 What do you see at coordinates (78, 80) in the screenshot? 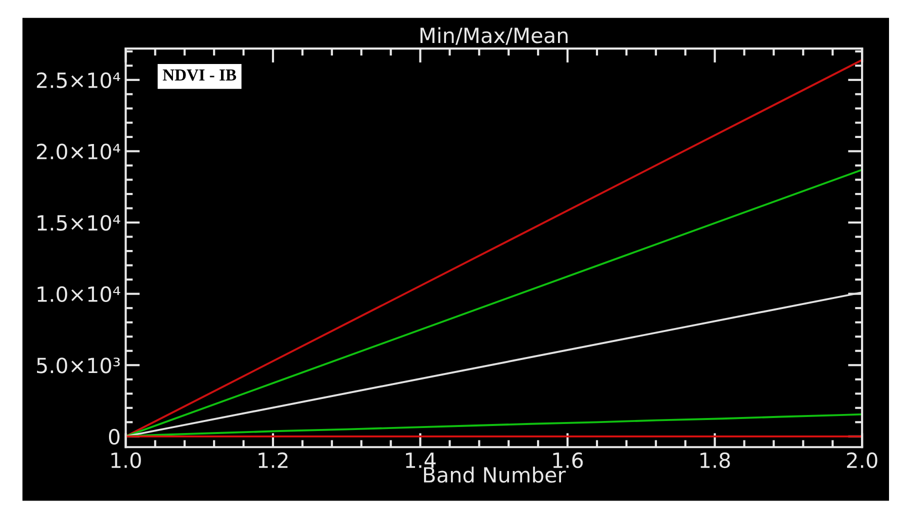
I see `y-tick-label: 2.5×10⁴` at bounding box center [78, 80].